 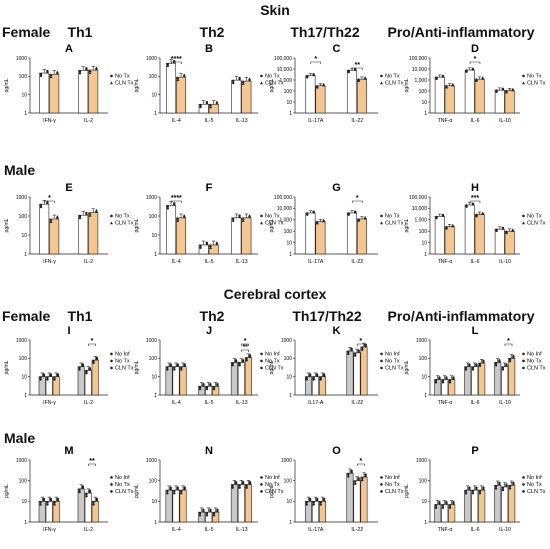 What do you see at coordinates (26, 32) in the screenshot?
I see `row-label-skin-female: Female` at bounding box center [26, 32].